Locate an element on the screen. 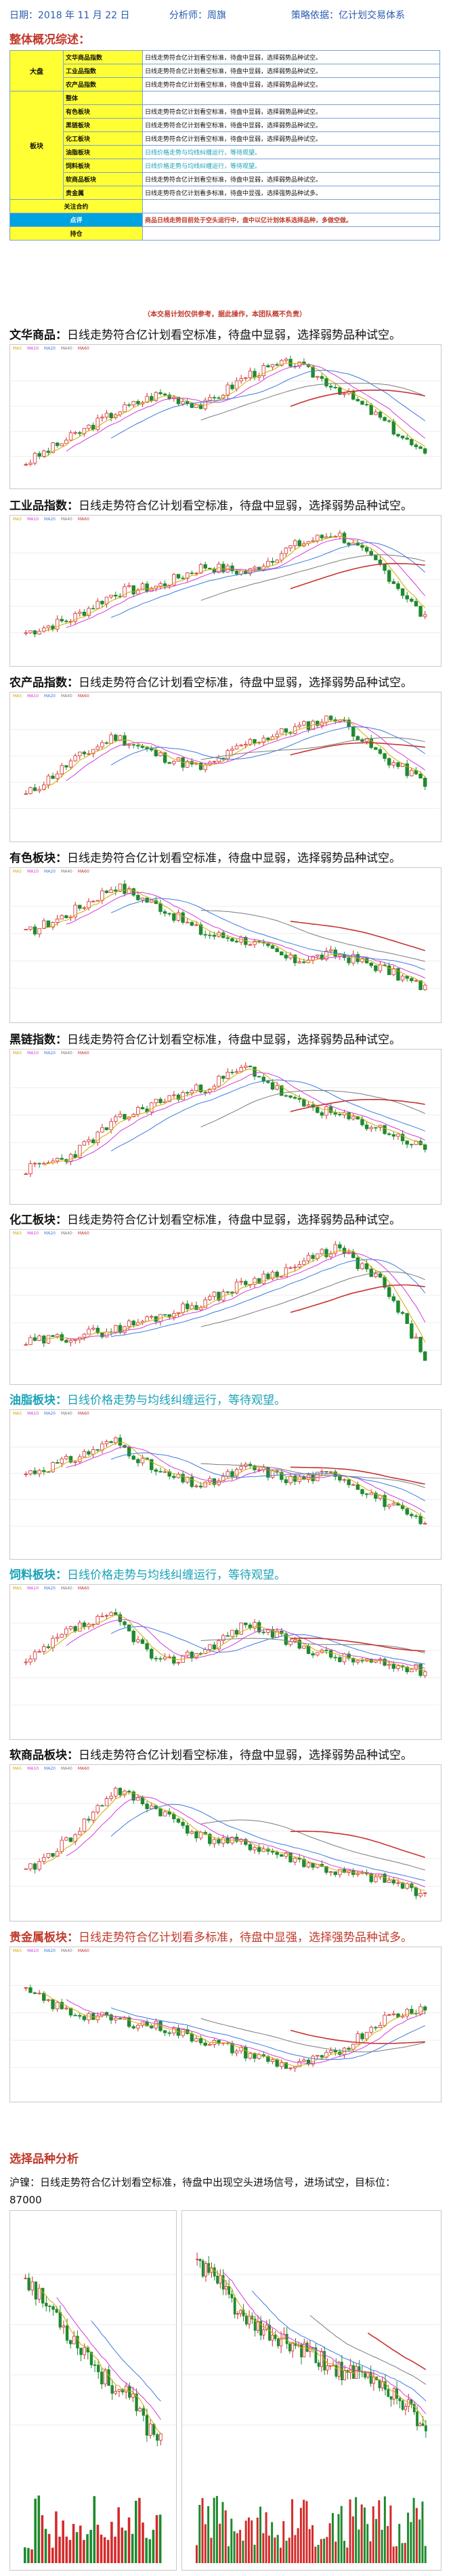  section-chart: MA5 MA10 MA20 MA40 MA60 is located at coordinates (225, 1484).